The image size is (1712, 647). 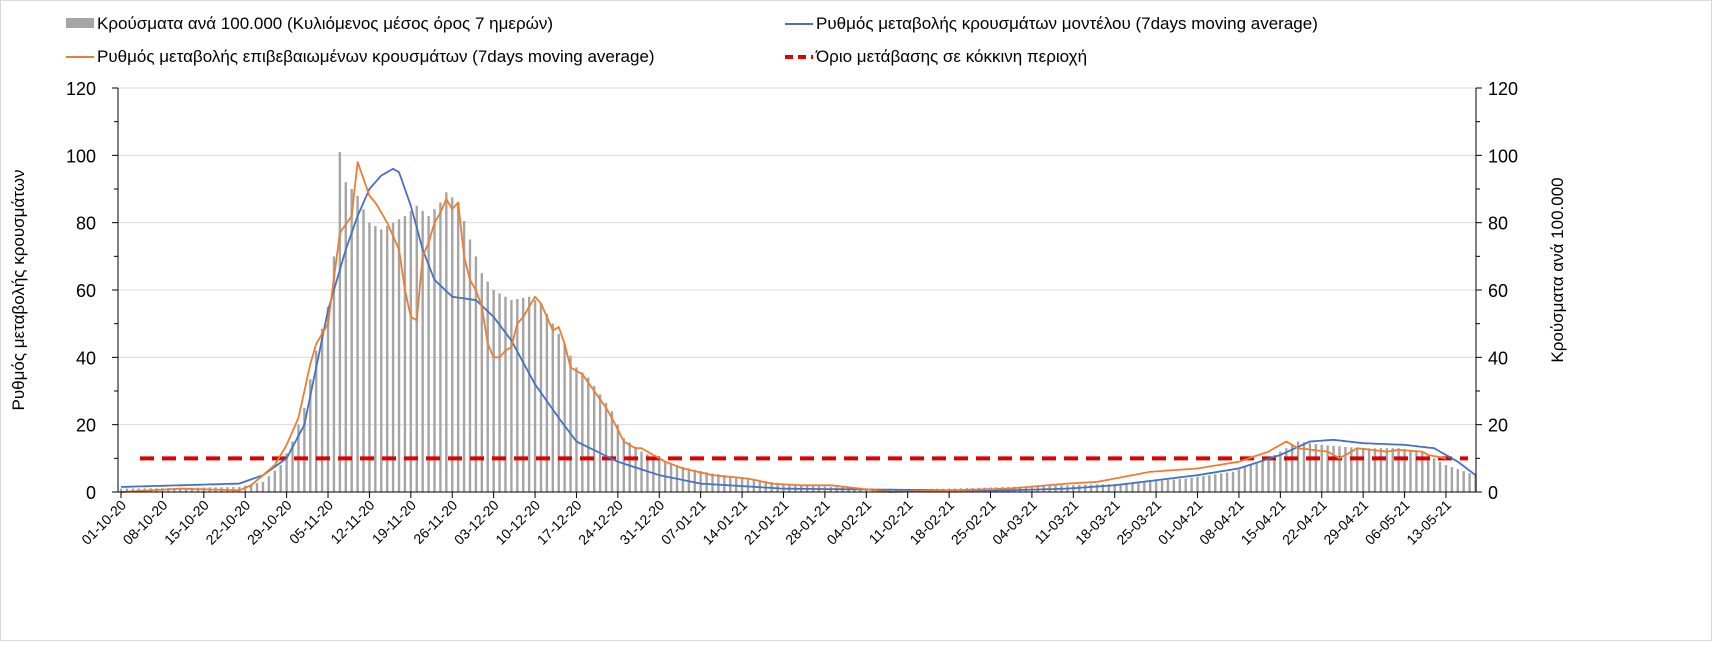 I want to click on y-tick-label-right: 20, so click(x=1498, y=426).